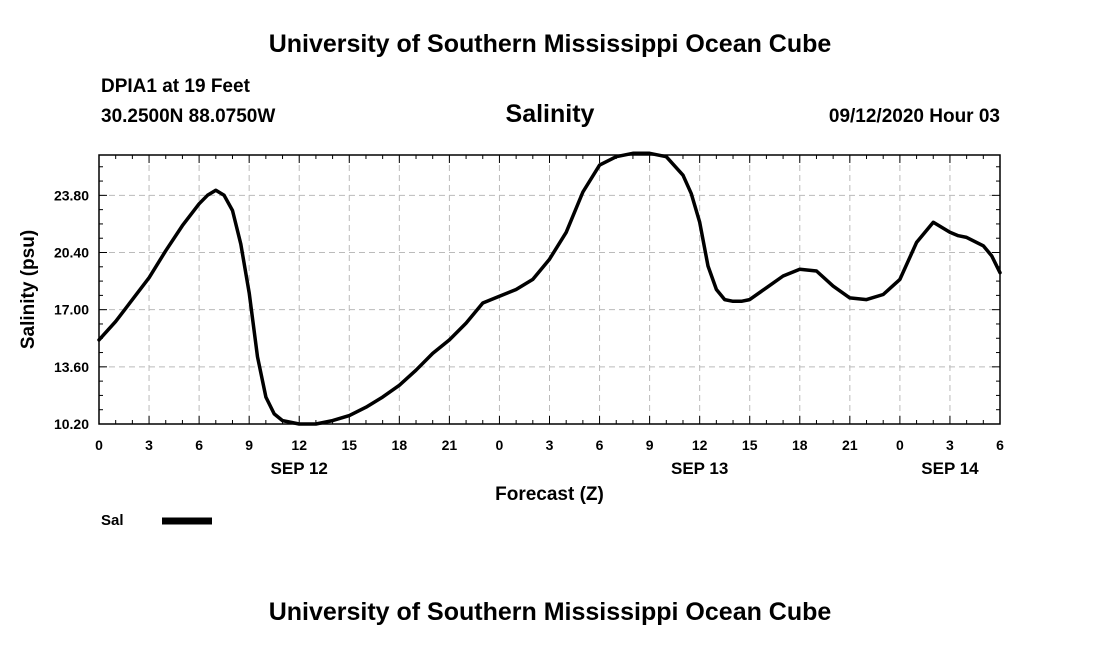  What do you see at coordinates (549, 494) in the screenshot?
I see `x-axis-label: Forecast (Z)` at bounding box center [549, 494].